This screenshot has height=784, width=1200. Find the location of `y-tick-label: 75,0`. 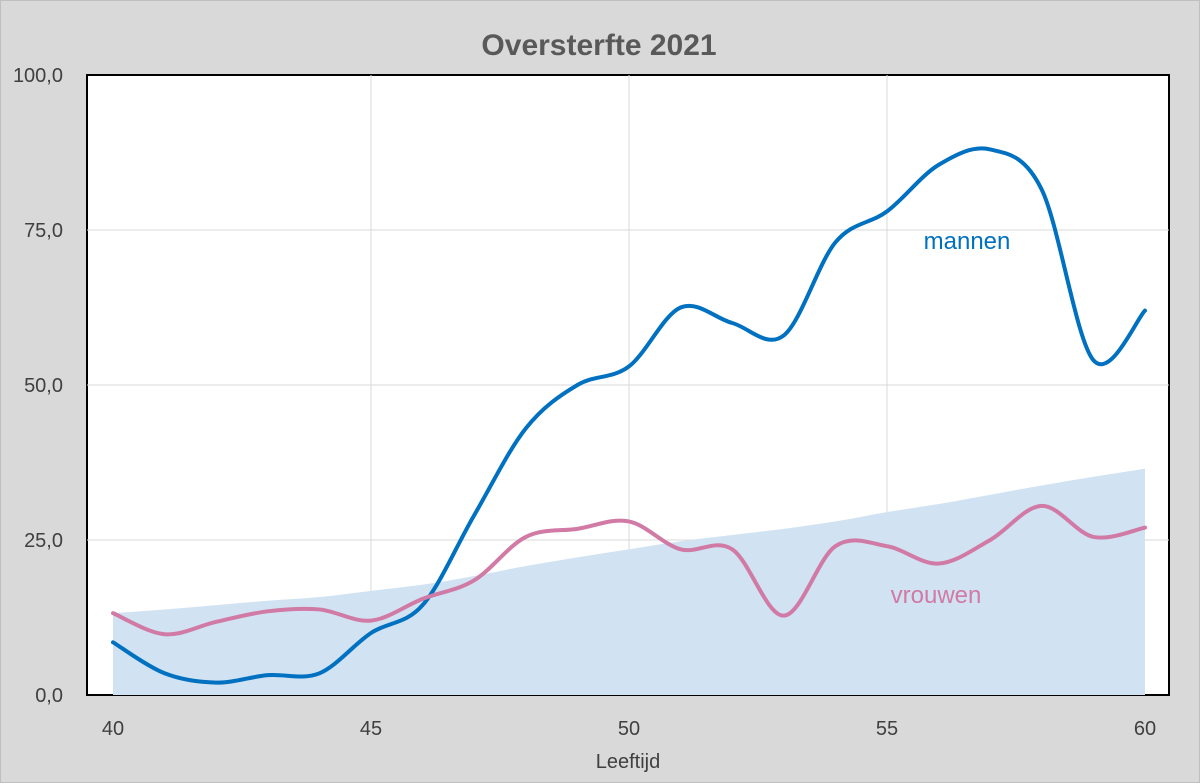

y-tick-label: 75,0 is located at coordinates (43, 231).